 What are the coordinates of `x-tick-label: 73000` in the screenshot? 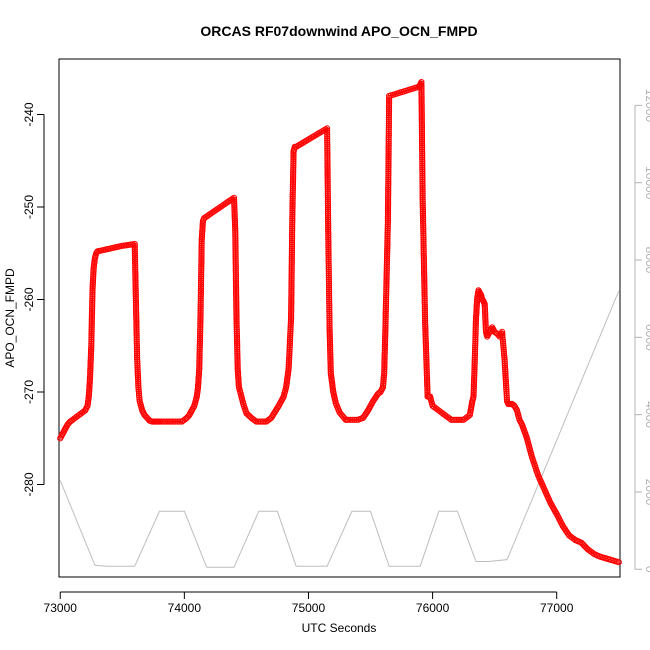 It's located at (61, 608).